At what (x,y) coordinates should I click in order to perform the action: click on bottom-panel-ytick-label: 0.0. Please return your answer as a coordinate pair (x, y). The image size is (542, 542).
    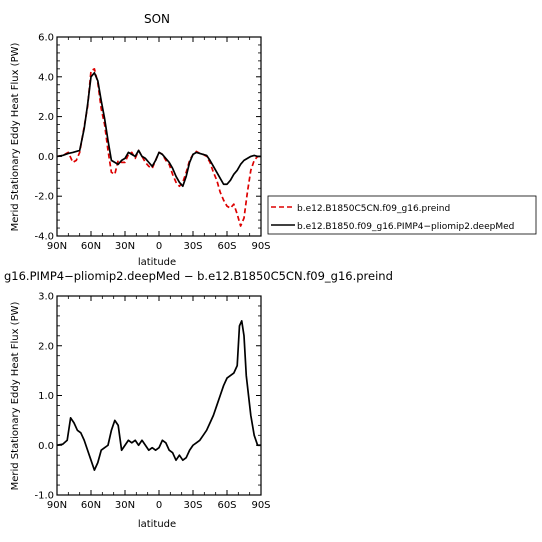
    Looking at the image, I should click on (46, 446).